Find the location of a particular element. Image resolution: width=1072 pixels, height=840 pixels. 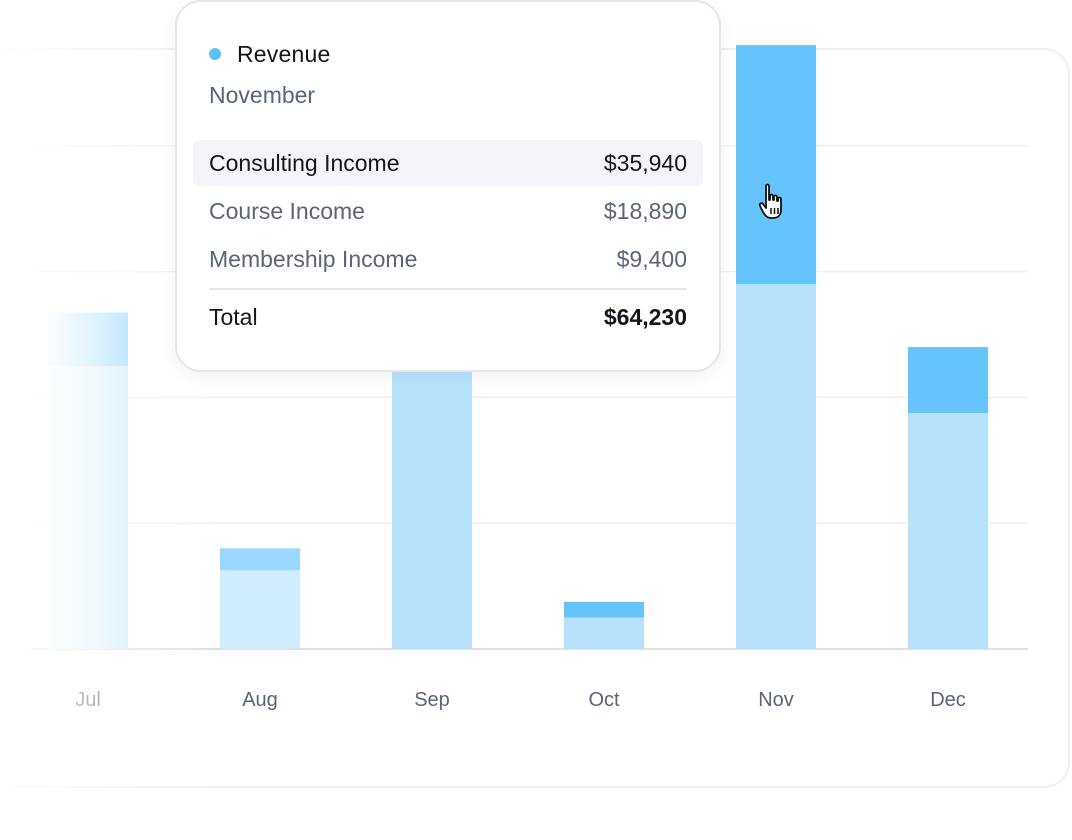

tooltip-divider is located at coordinates (448, 289).